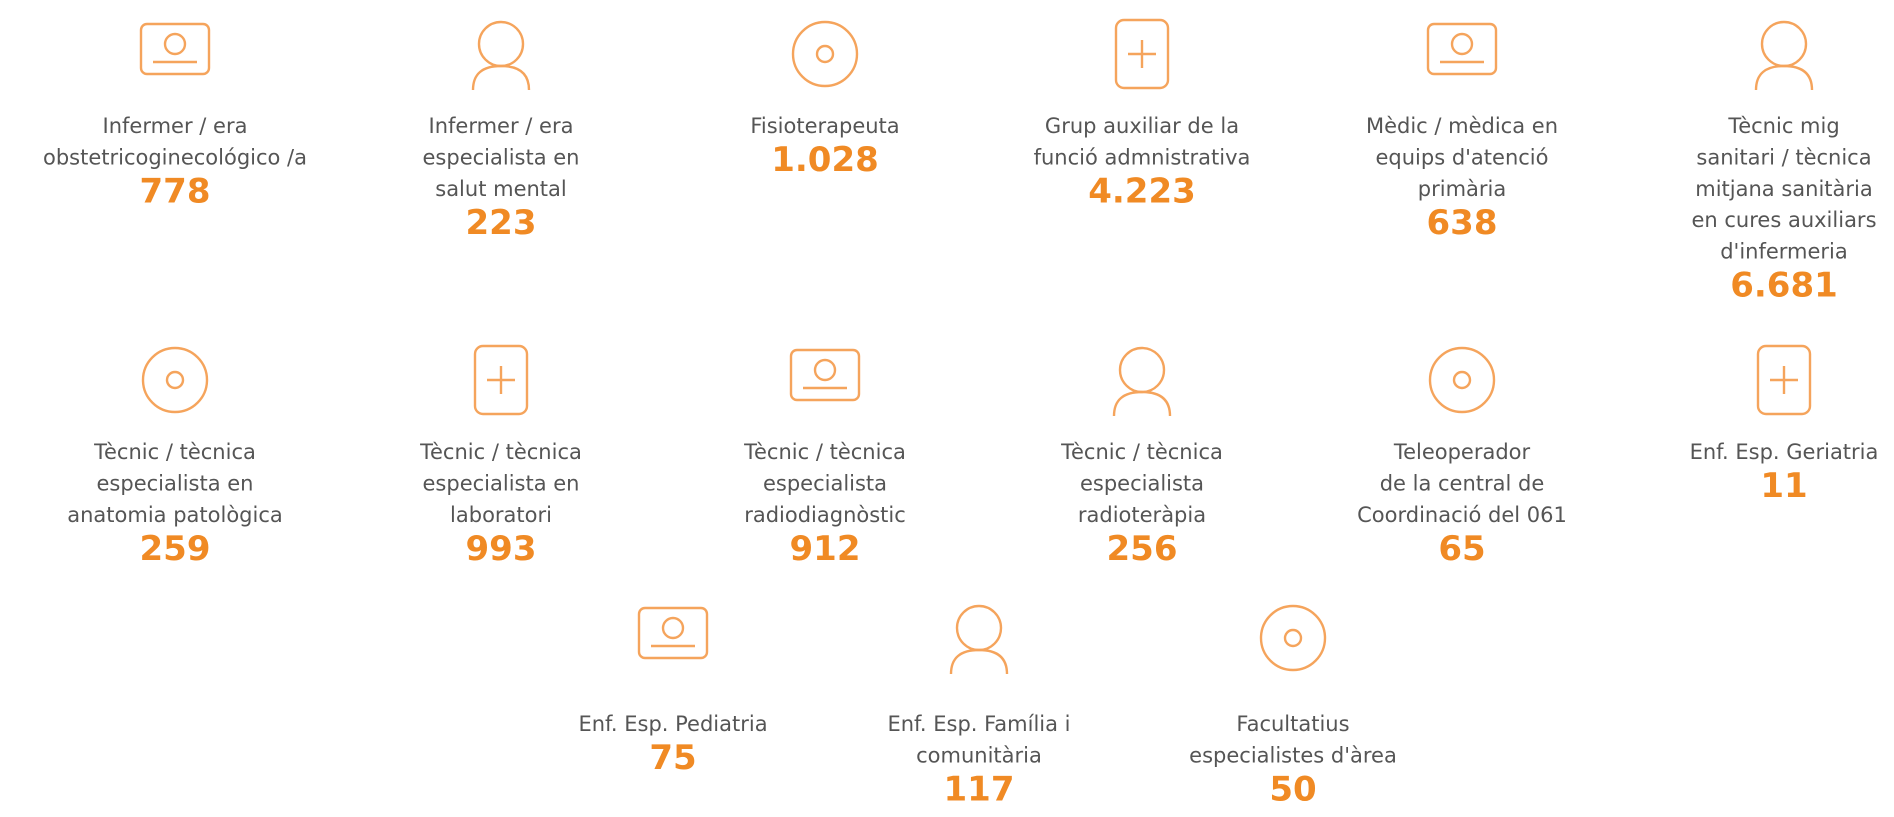 Image resolution: width=1894 pixels, height=817 pixels. I want to click on item-value: 4.223, so click(1142, 191).